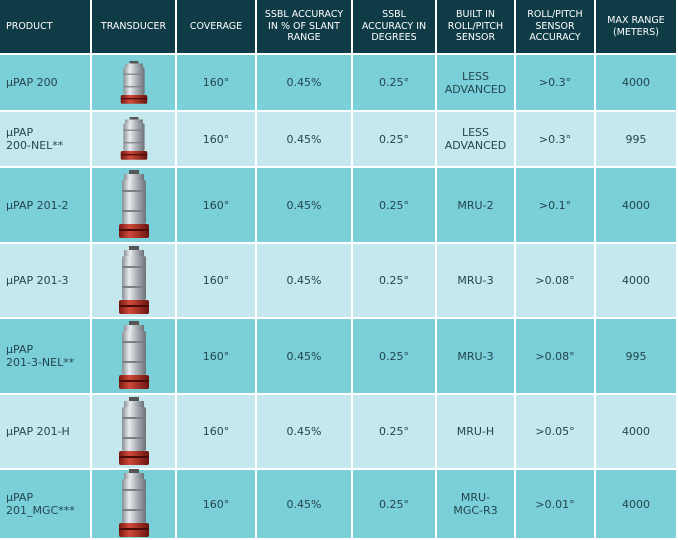 The image size is (678, 540). Describe the element at coordinates (636, 26) in the screenshot. I see `header-cell: MAX RANGE (METERS)` at that location.